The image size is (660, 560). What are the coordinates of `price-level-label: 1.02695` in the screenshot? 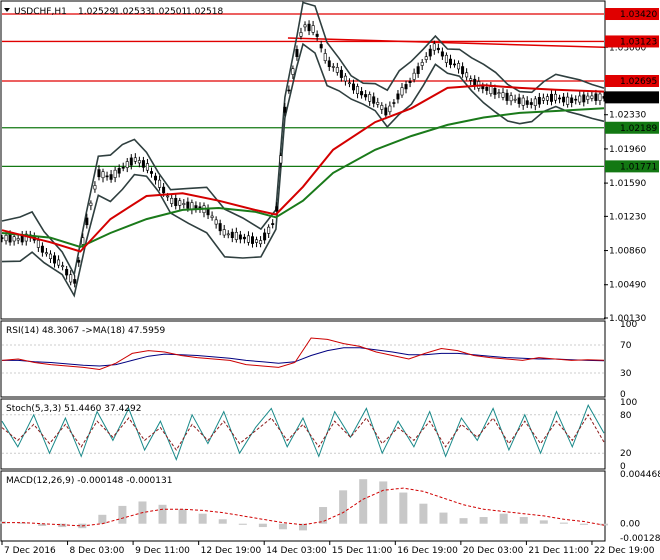 It's located at (638, 82).